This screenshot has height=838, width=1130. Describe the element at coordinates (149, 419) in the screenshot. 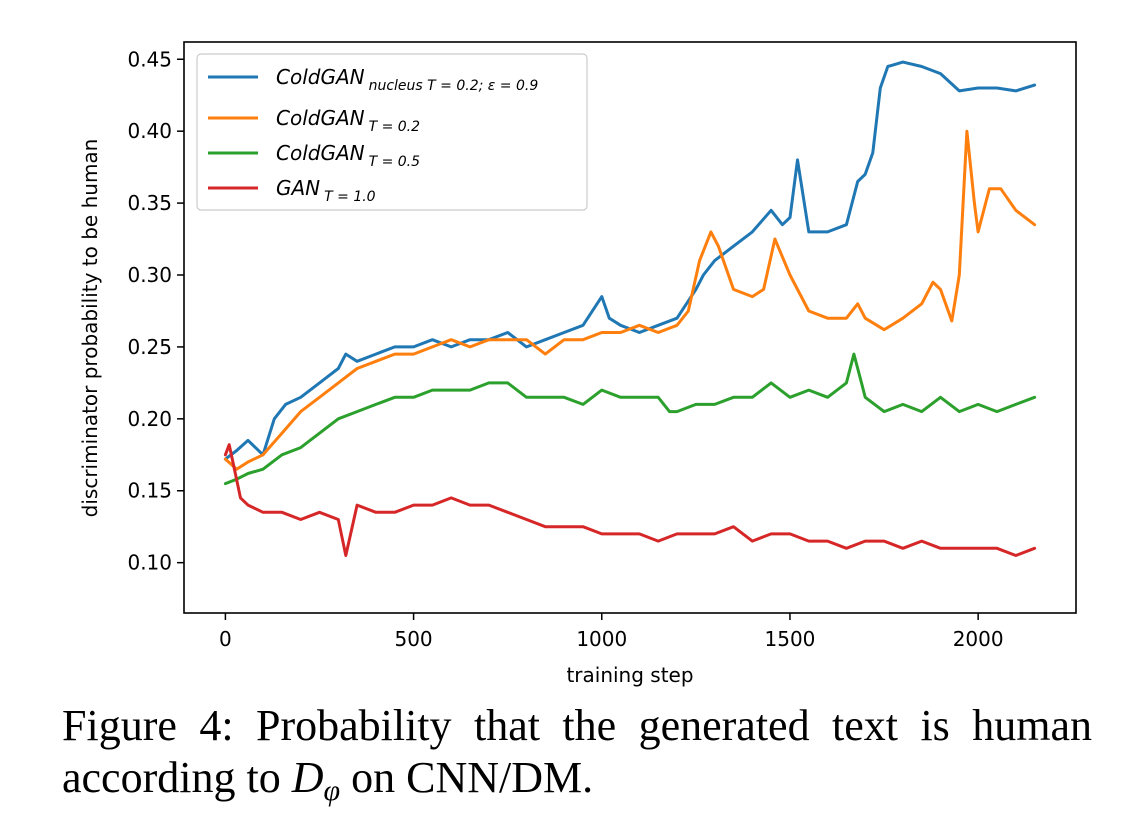

I see `y-tick-label: 0.20` at that location.